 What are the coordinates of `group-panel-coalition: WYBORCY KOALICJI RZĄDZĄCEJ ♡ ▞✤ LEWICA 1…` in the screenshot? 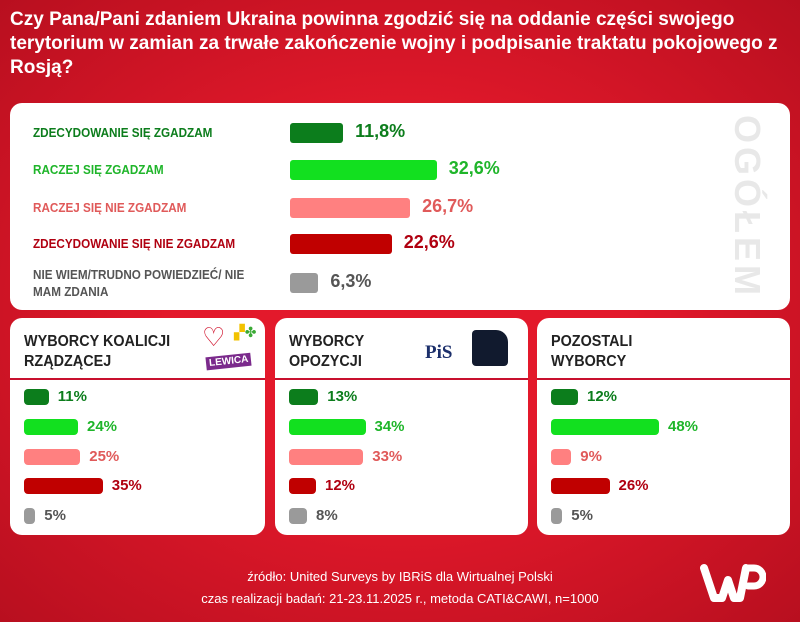 It's located at (137, 426).